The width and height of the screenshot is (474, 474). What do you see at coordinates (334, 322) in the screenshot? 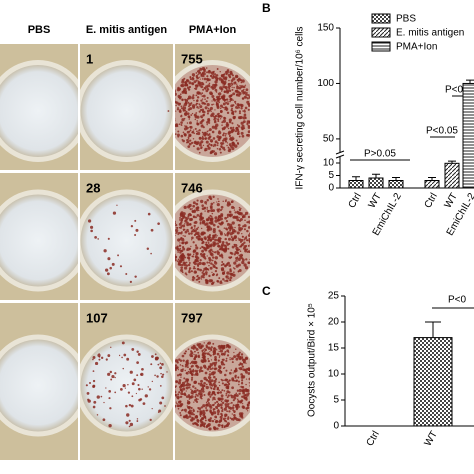
I see `y-tick-label: 20` at bounding box center [334, 322].